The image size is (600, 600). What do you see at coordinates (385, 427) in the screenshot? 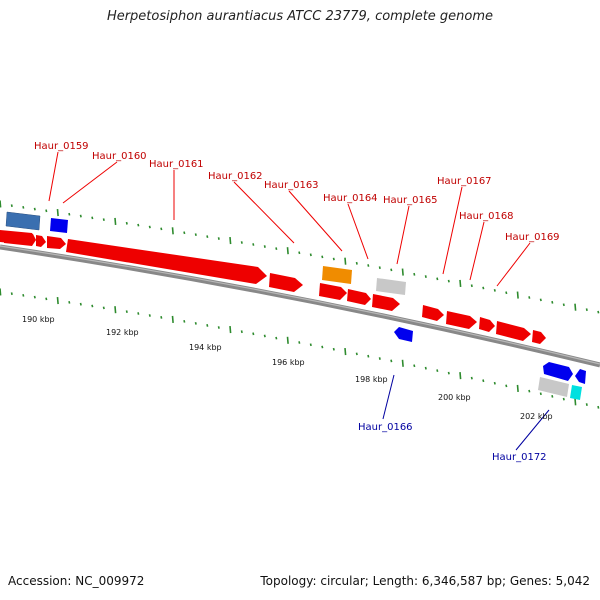
I see `gene-label: Haur_0166` at bounding box center [385, 427].